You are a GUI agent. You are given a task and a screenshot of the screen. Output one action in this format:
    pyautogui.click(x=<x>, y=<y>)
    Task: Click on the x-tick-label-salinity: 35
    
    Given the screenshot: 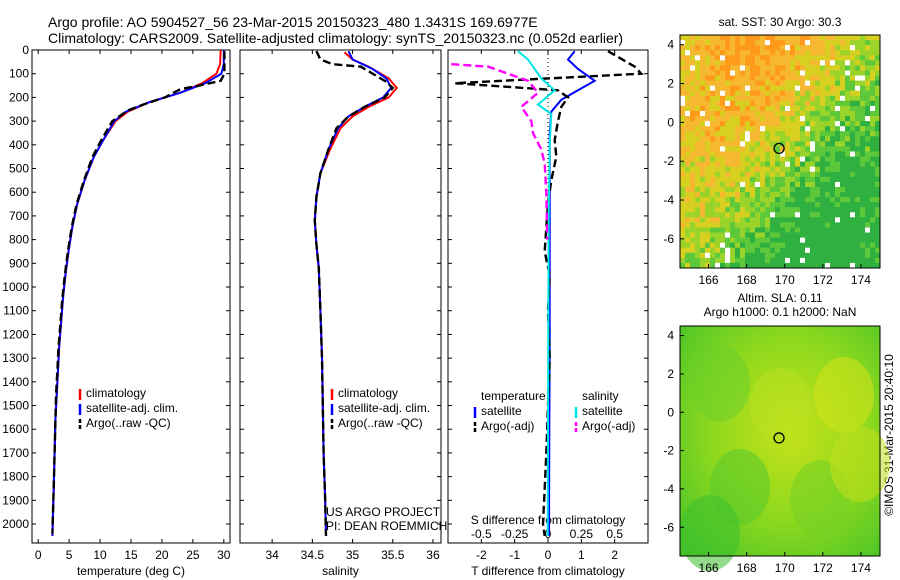 What is the action you would take?
    pyautogui.click(x=353, y=555)
    